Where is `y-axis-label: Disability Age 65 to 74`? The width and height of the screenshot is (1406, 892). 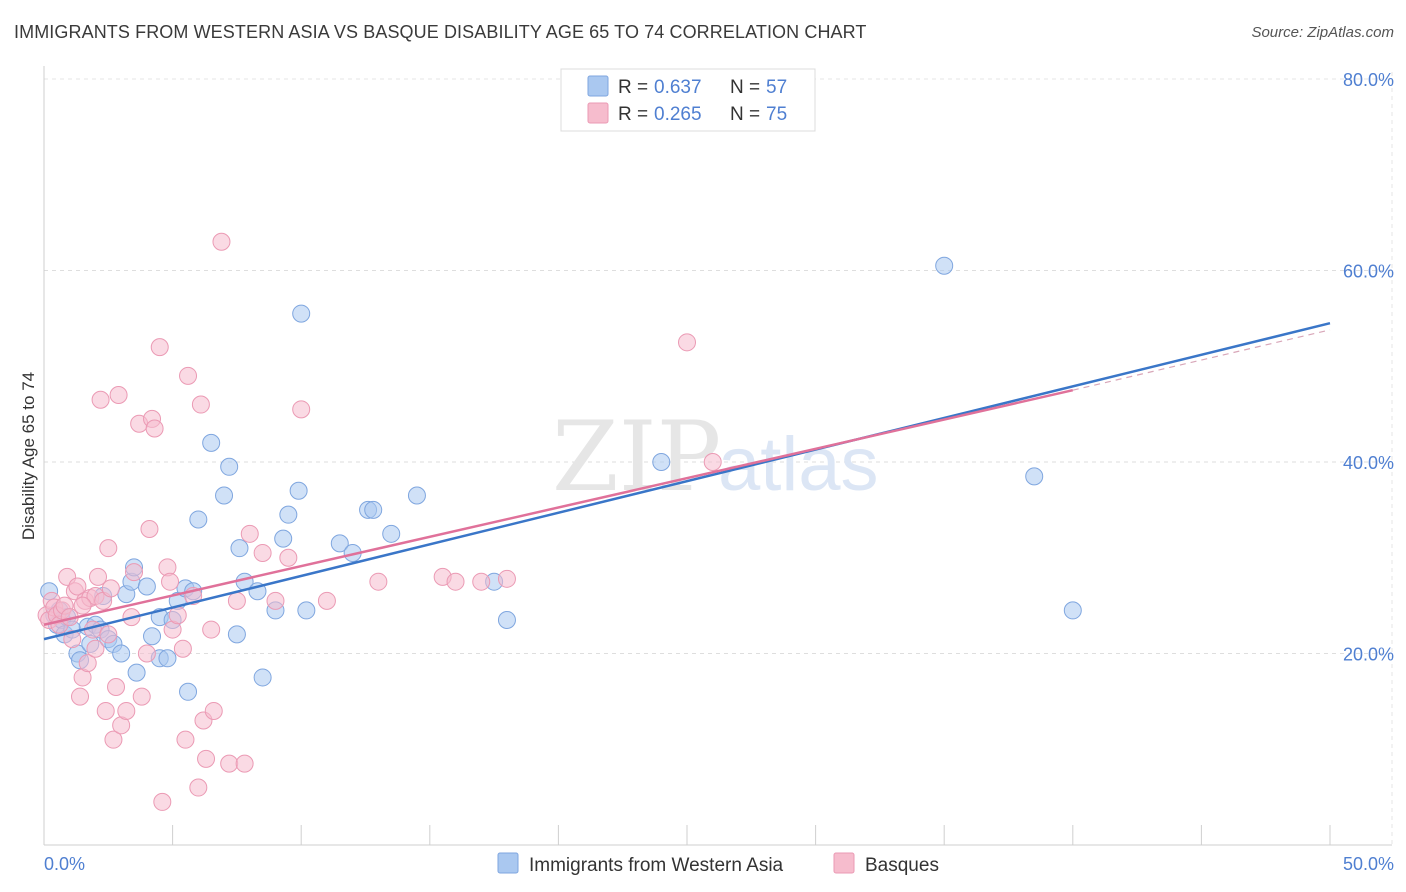
y-axis-label: Disability Age 65 to 74 is located at coordinates (28, 456).